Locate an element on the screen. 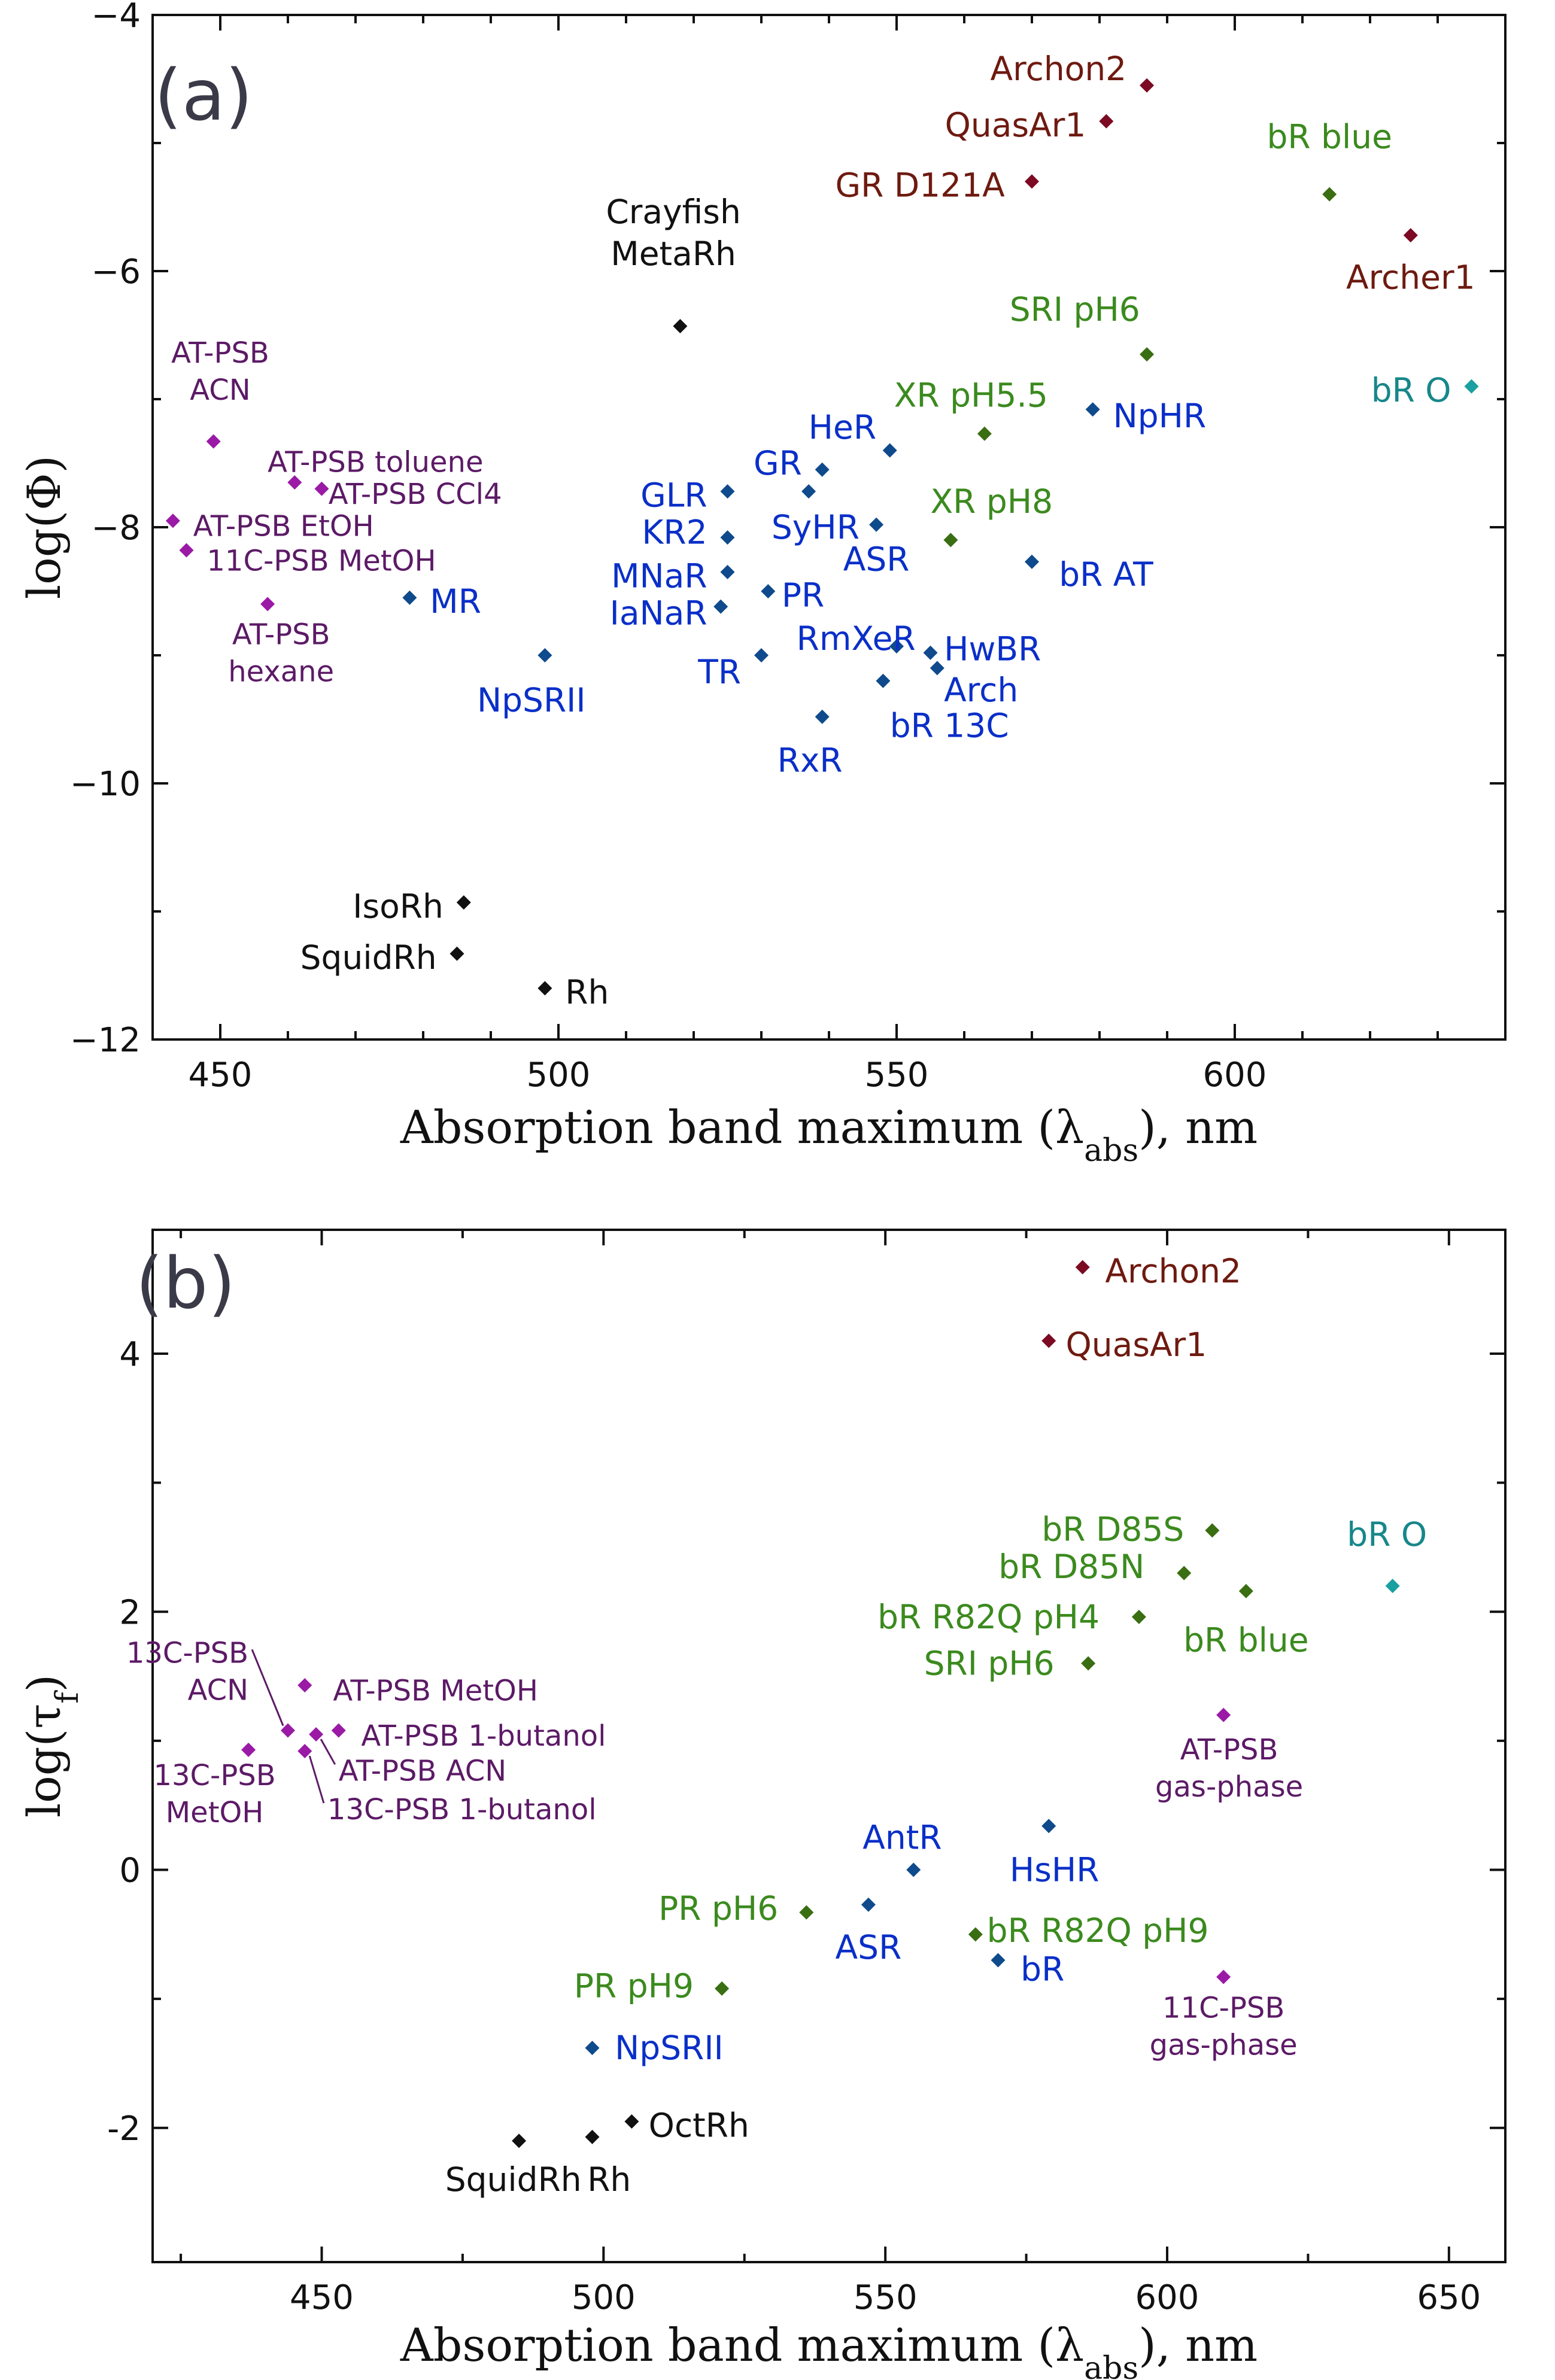  data-point-sri-ph6: SRI pH6 is located at coordinates (1082, 326).